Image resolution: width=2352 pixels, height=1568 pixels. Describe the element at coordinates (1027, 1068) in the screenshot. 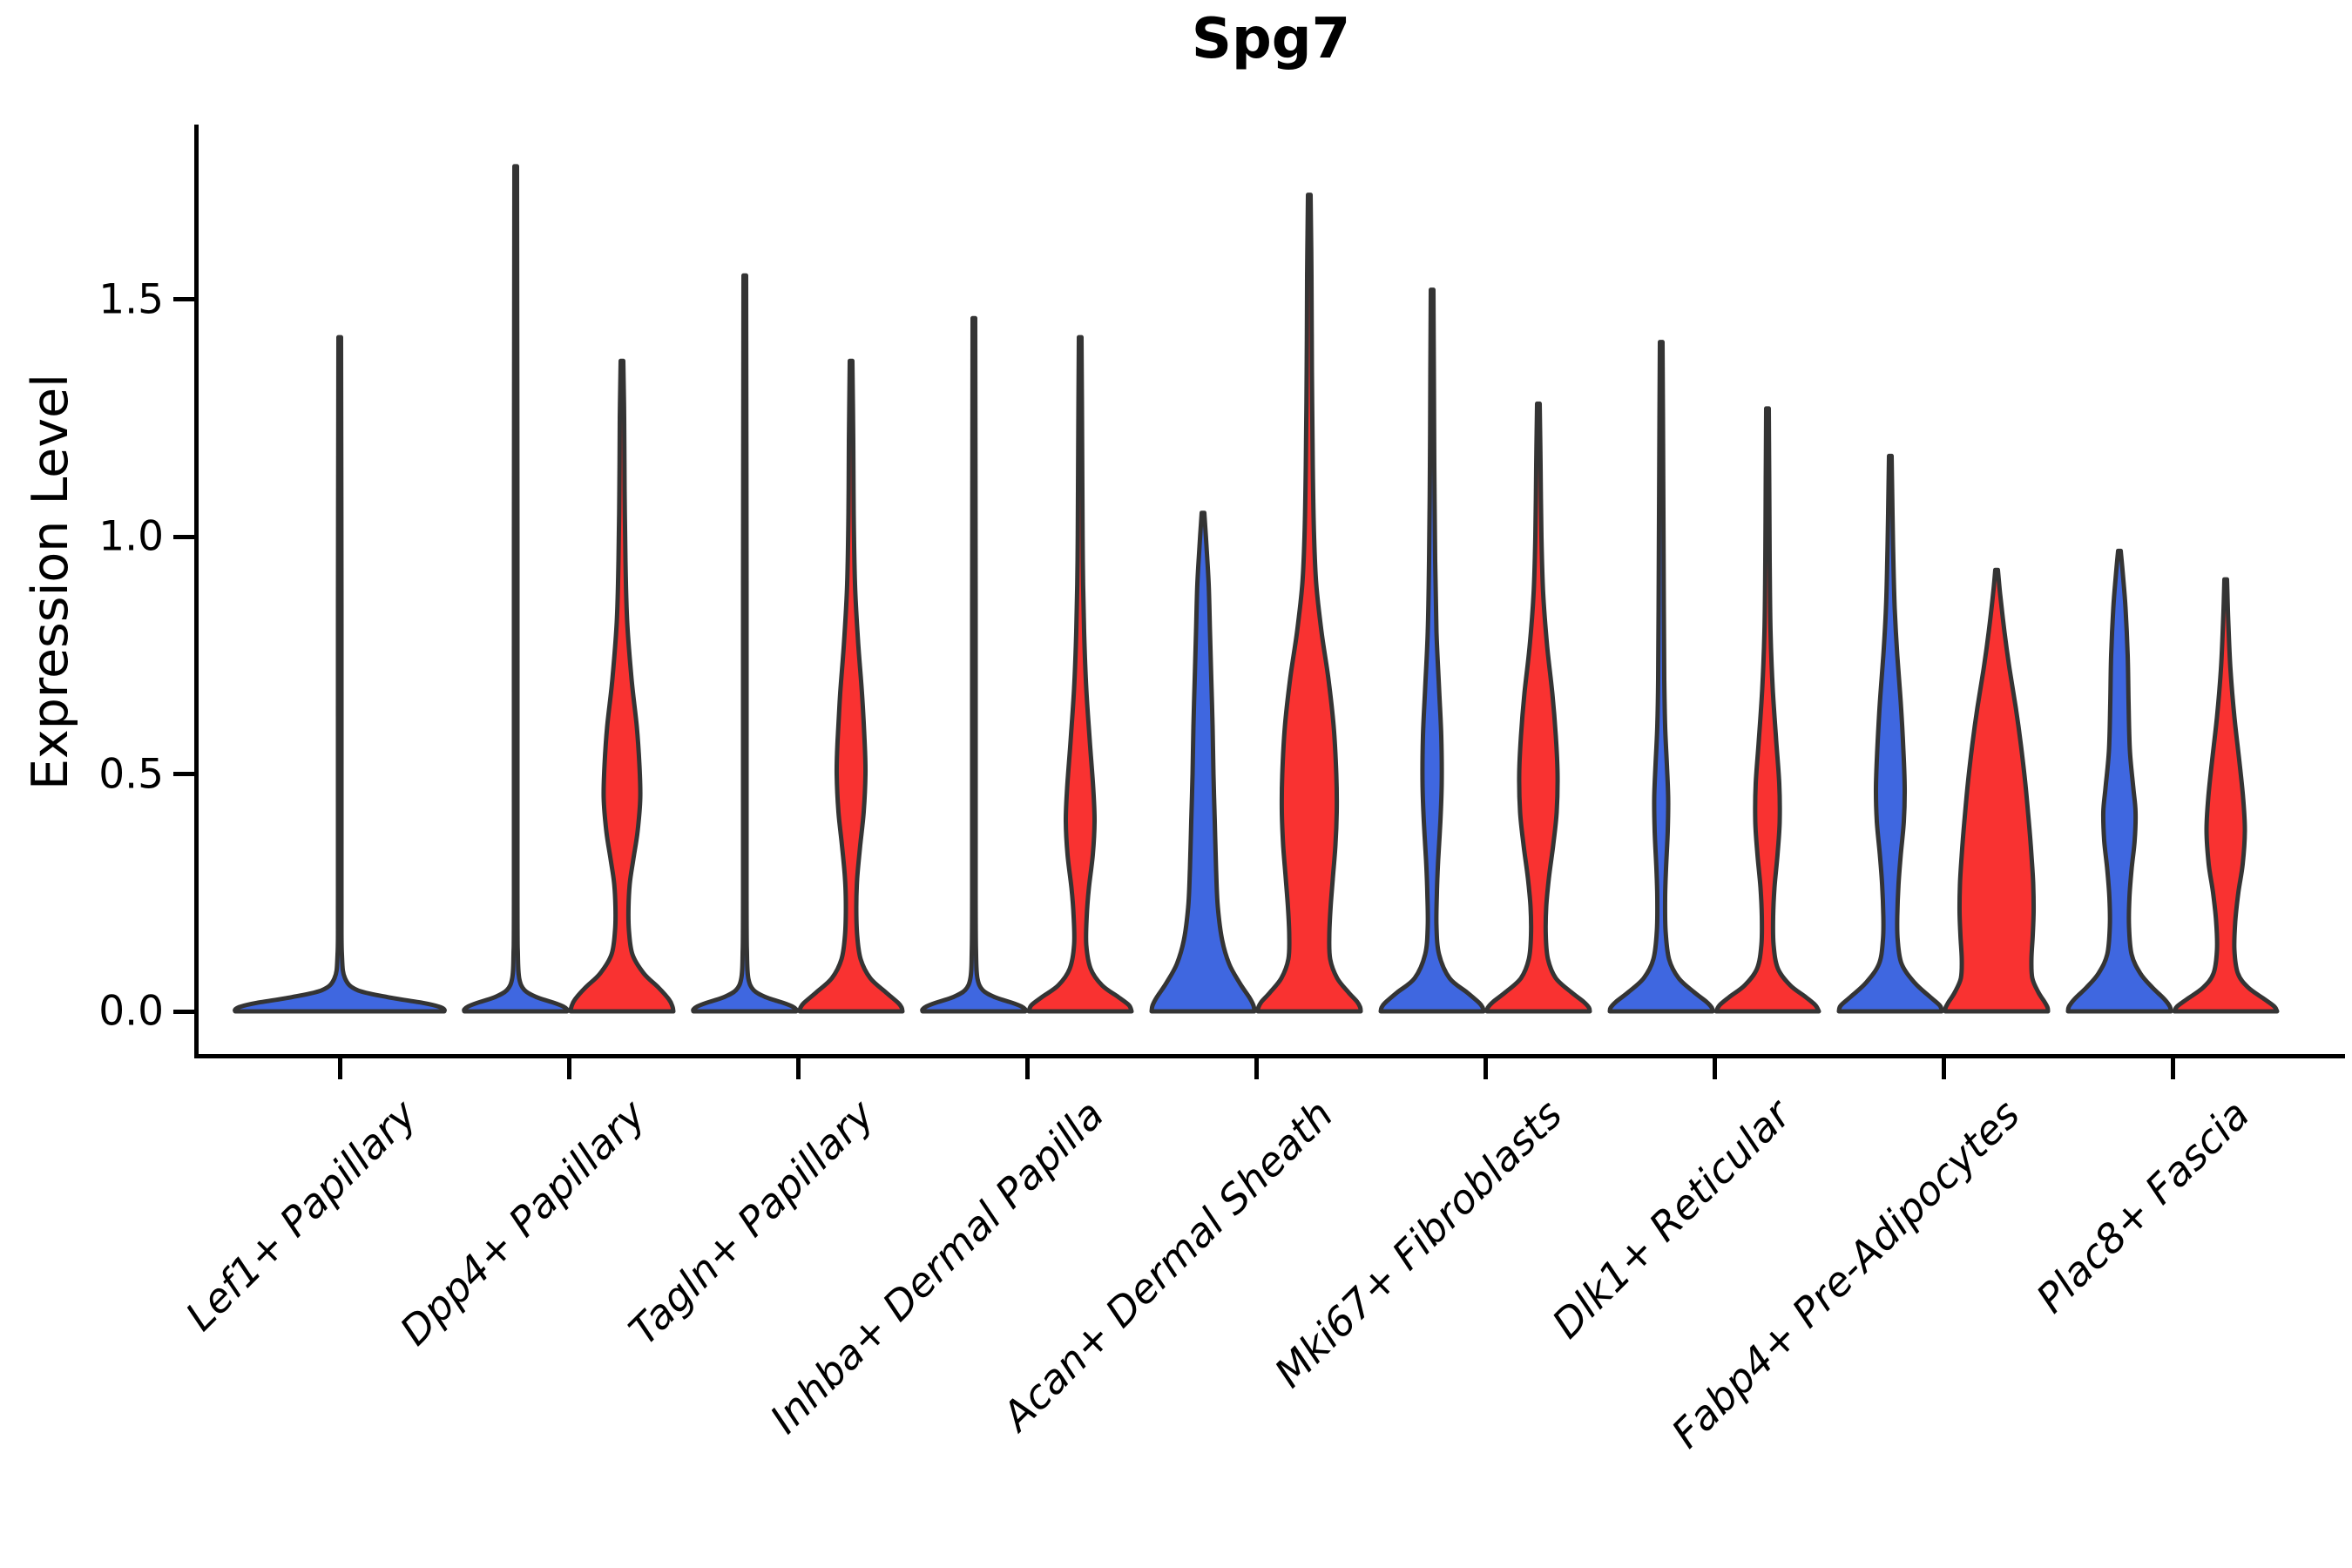

I see `x-tick-mark-inhba-dermal-papilla` at that location.